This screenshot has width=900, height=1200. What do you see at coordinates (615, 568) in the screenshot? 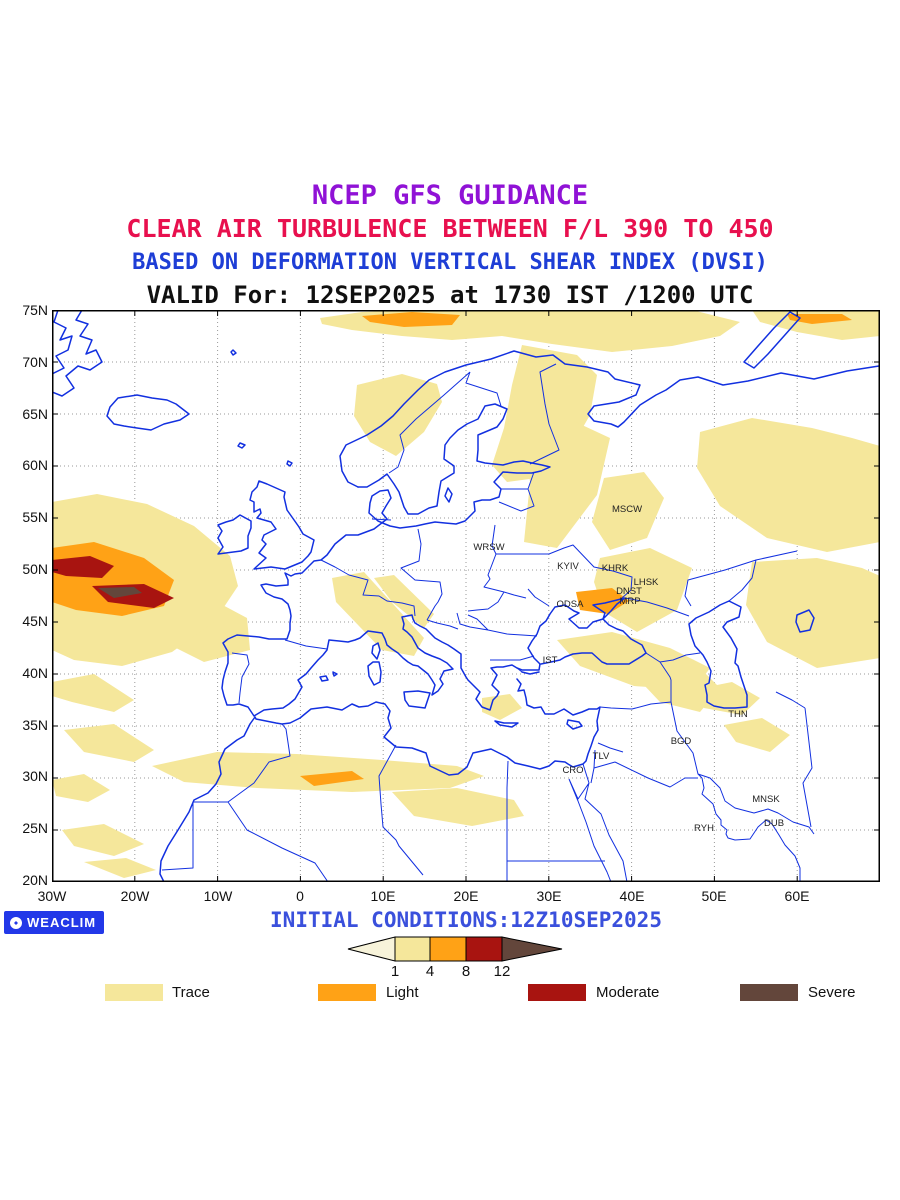
I see `city-label-khrk: KHRK` at bounding box center [615, 568].